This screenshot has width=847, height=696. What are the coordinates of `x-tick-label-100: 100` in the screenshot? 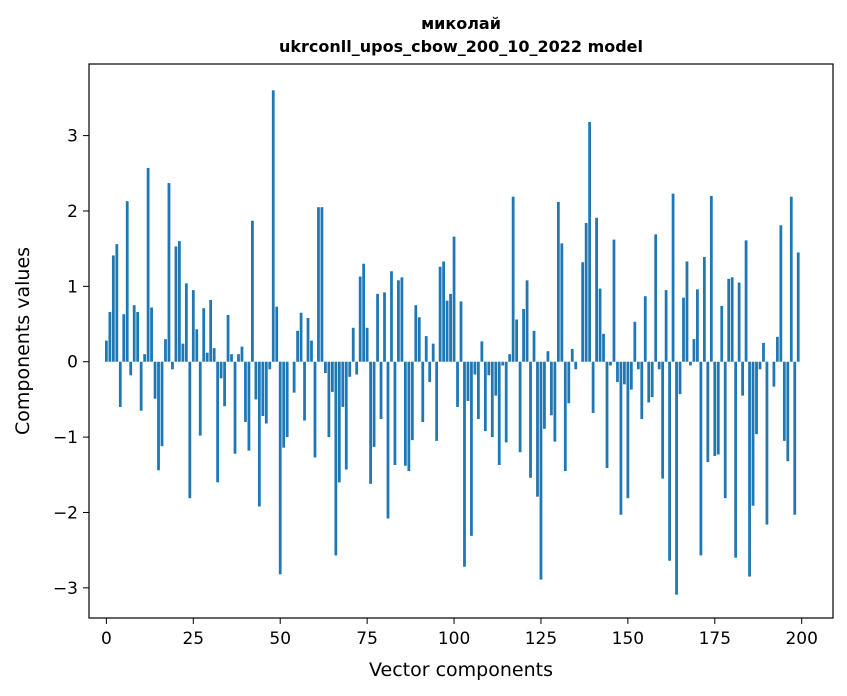 It's located at (454, 639).